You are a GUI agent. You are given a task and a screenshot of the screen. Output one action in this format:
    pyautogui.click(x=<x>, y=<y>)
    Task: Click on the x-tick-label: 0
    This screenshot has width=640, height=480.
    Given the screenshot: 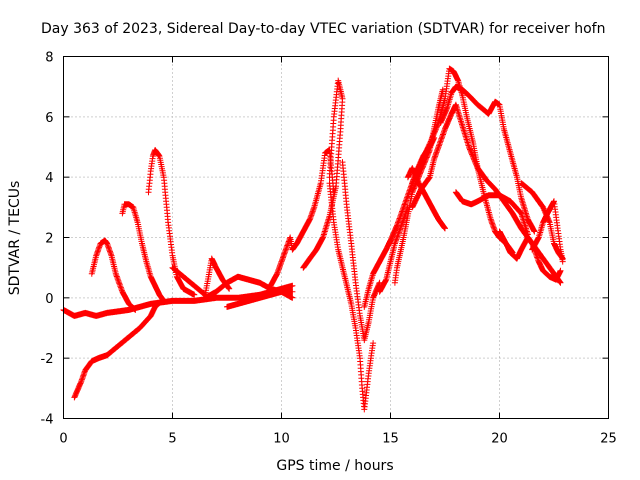 What is the action you would take?
    pyautogui.click(x=63, y=439)
    